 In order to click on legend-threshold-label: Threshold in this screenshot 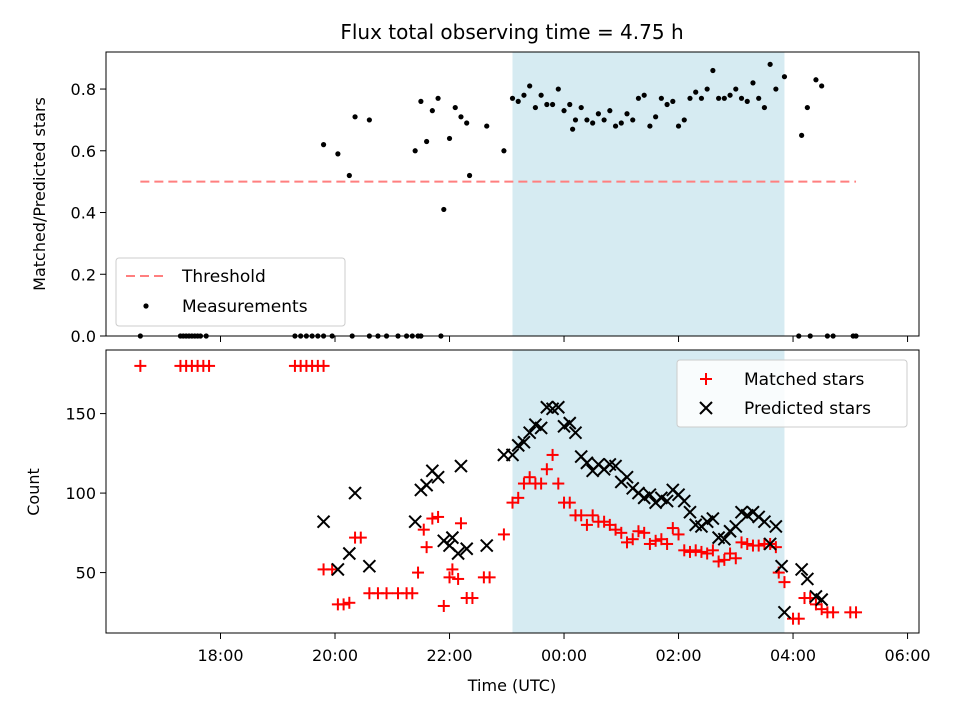, I will do `click(223, 277)`.